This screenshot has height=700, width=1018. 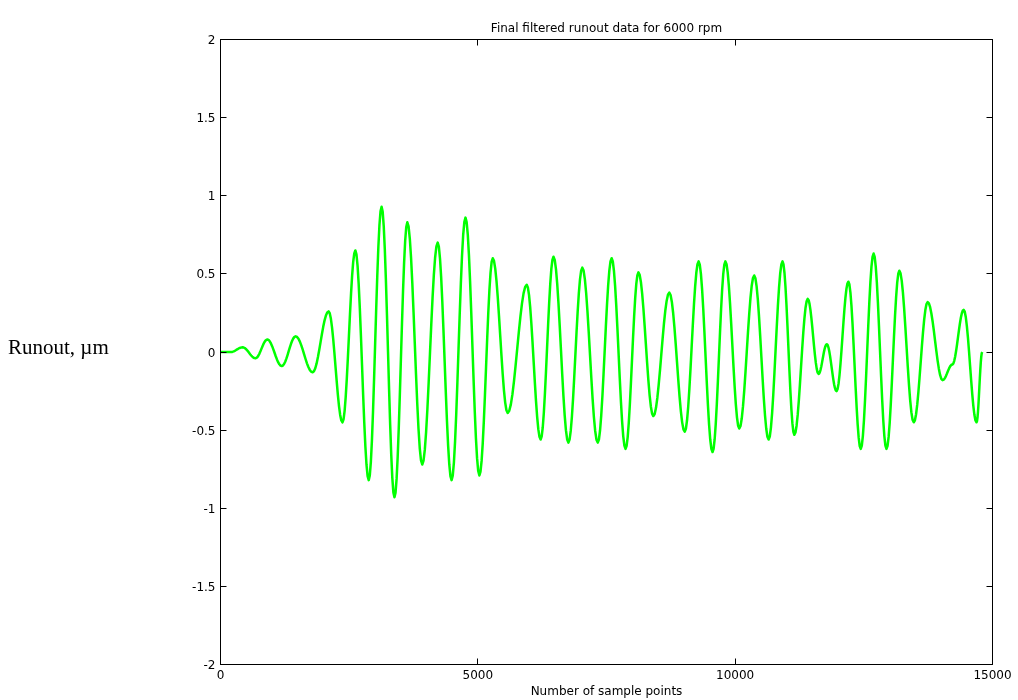 I want to click on y-tick-label: -2, so click(x=209, y=665).